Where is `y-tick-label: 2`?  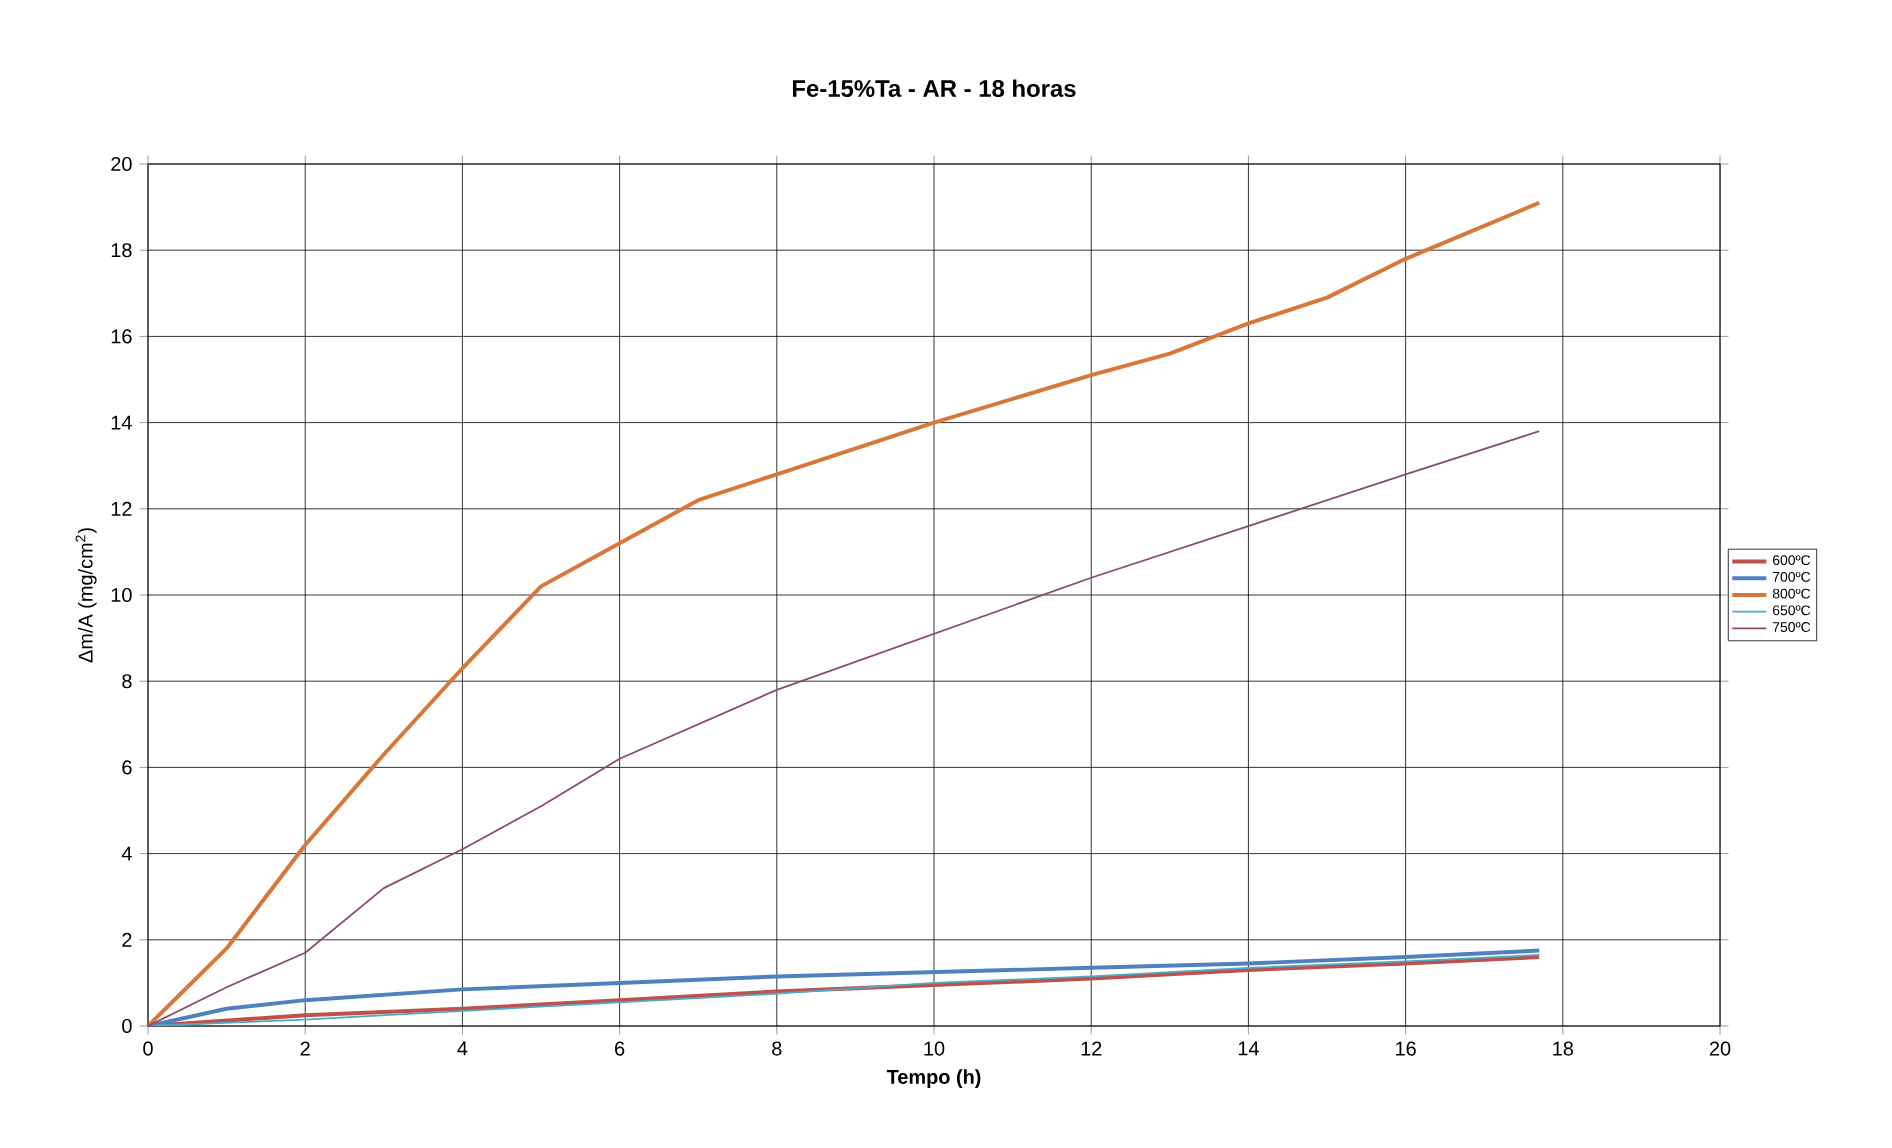
y-tick-label: 2 is located at coordinates (127, 939).